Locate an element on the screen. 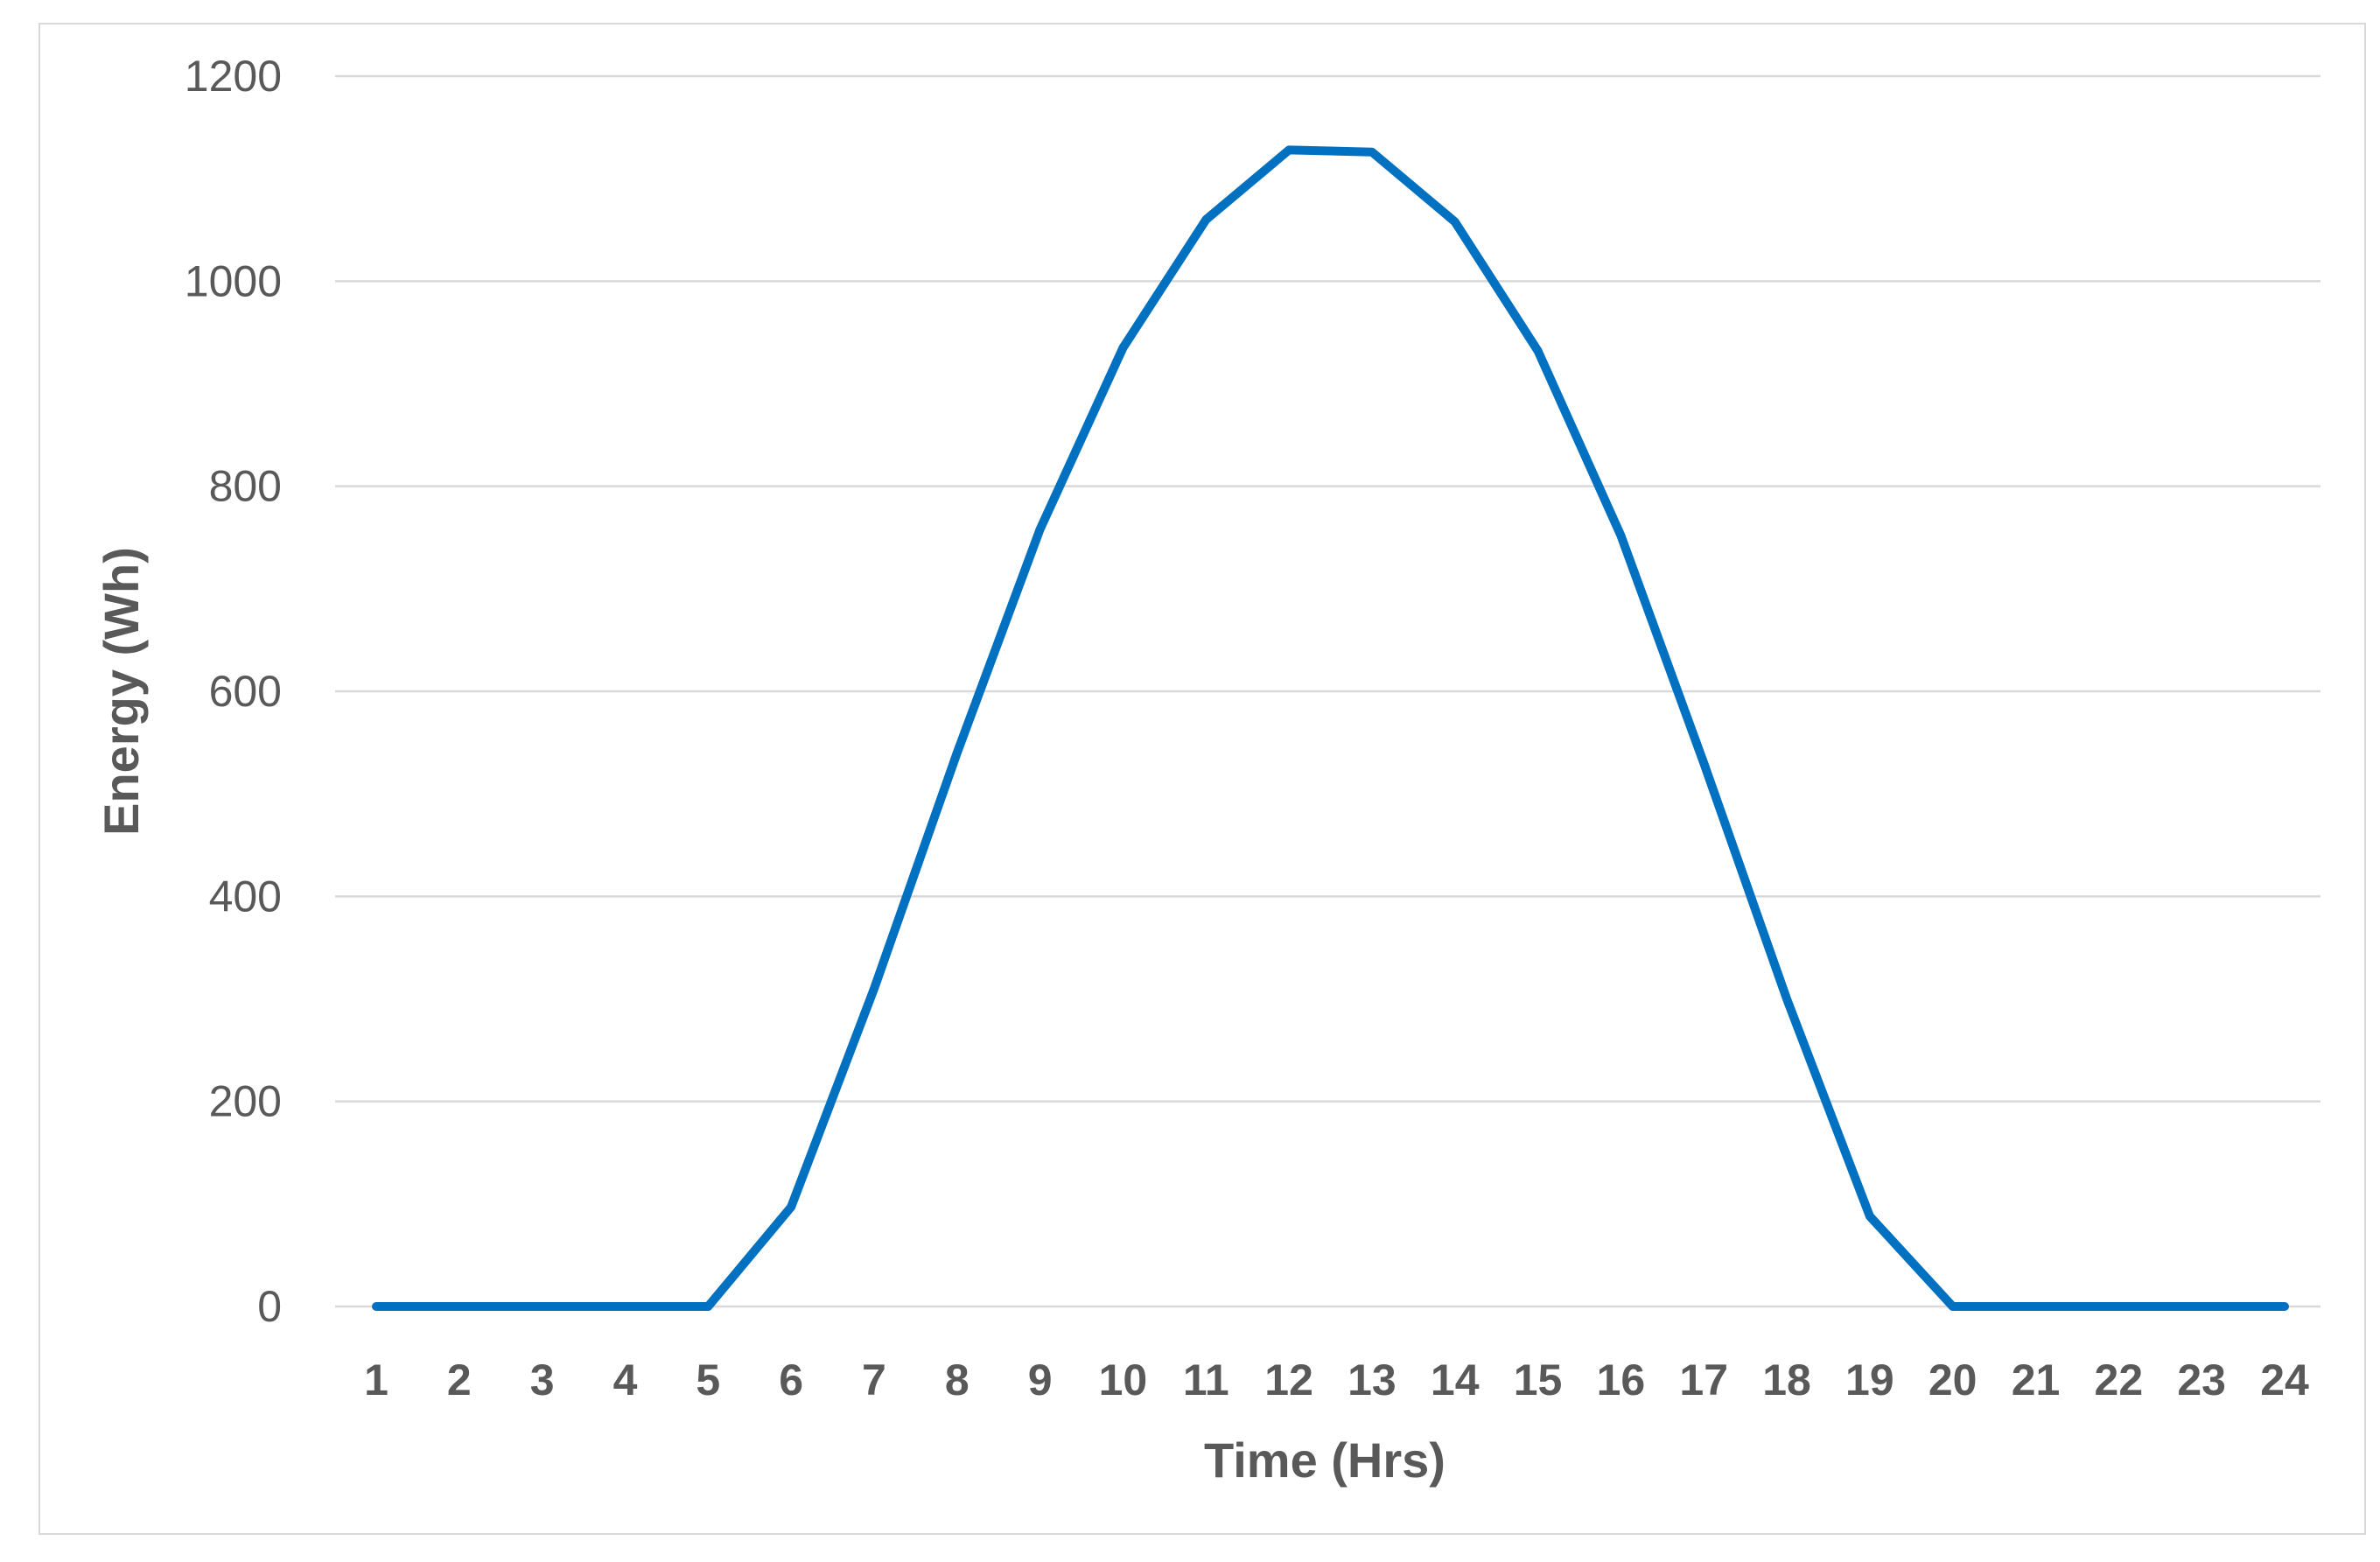 This screenshot has width=2380, height=1562. y-axis-ticks: 0 200 400 600 800 1000 1200 is located at coordinates (233, 691).